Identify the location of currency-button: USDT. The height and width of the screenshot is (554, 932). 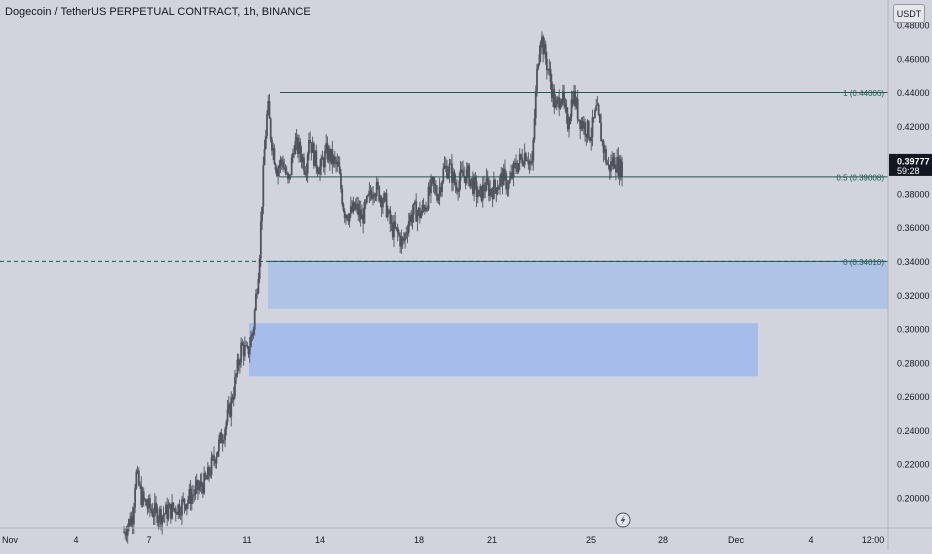
(909, 13).